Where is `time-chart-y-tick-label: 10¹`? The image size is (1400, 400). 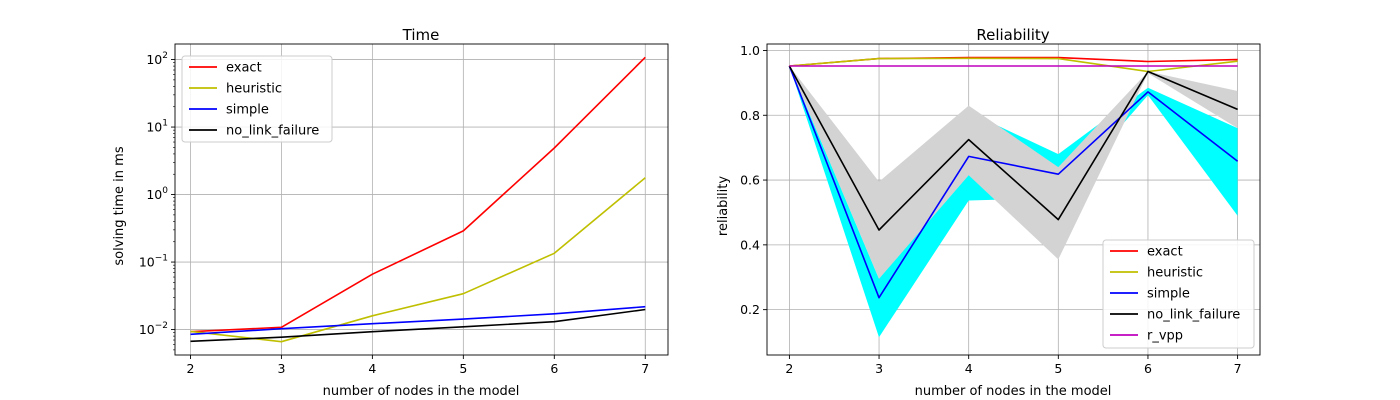 time-chart-y-tick-label: 10¹ is located at coordinates (157, 127).